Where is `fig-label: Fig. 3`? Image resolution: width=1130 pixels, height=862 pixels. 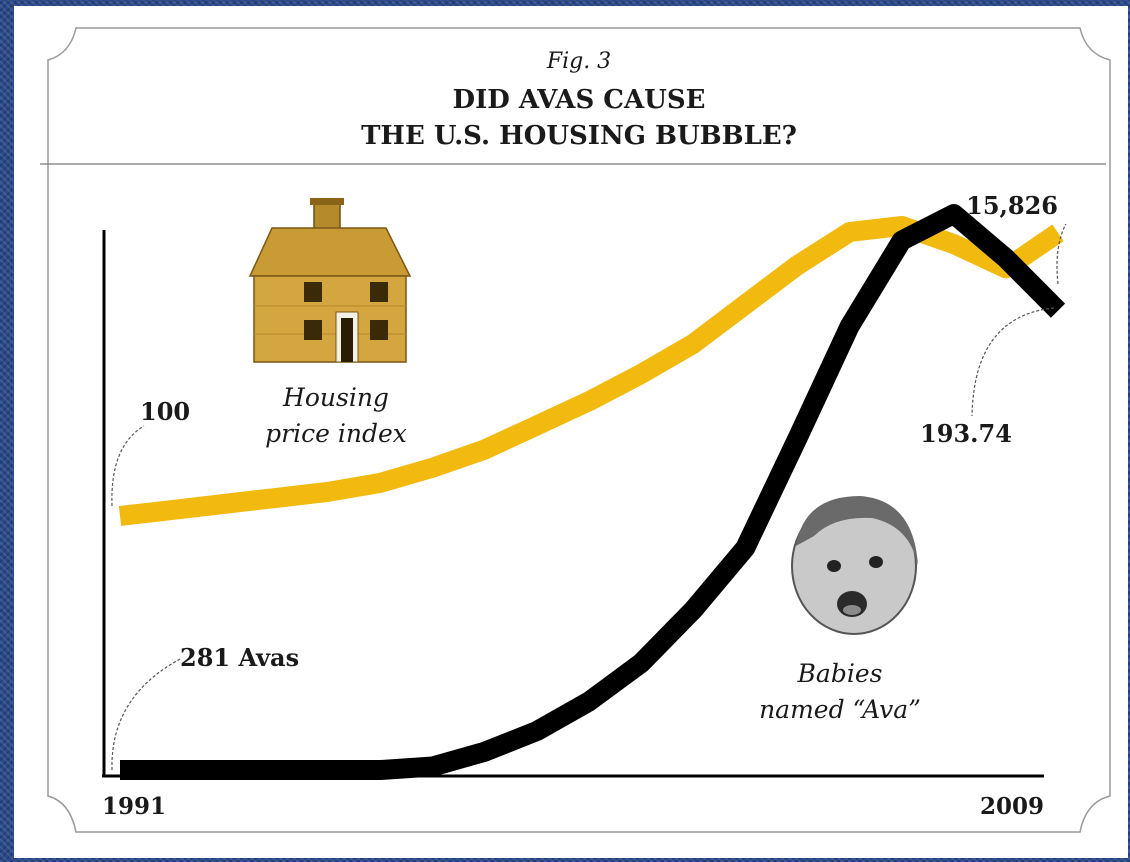
fig-label: Fig. 3 is located at coordinates (578, 61).